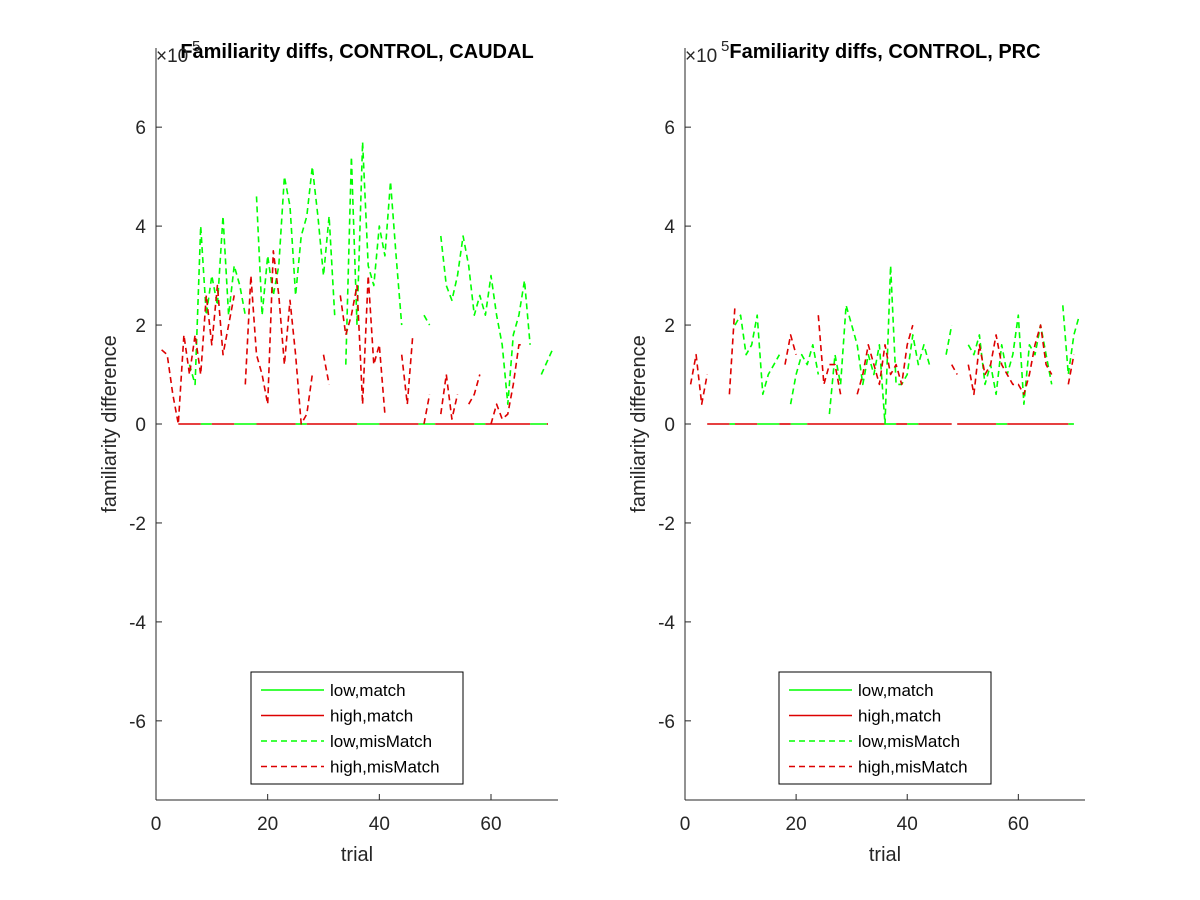 The height and width of the screenshot is (900, 1200). I want to click on left-x-tick-label: 60, so click(490, 824).